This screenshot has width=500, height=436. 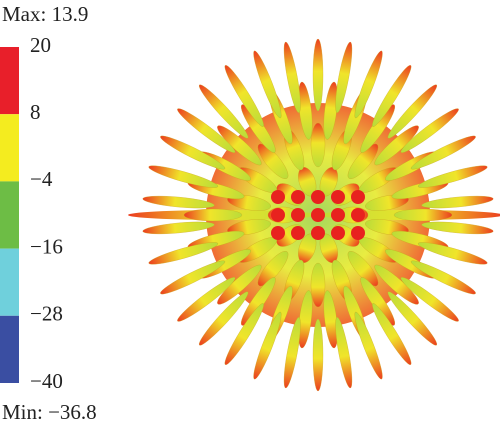 What do you see at coordinates (40, 45) in the screenshot?
I see `tick-label: 20` at bounding box center [40, 45].